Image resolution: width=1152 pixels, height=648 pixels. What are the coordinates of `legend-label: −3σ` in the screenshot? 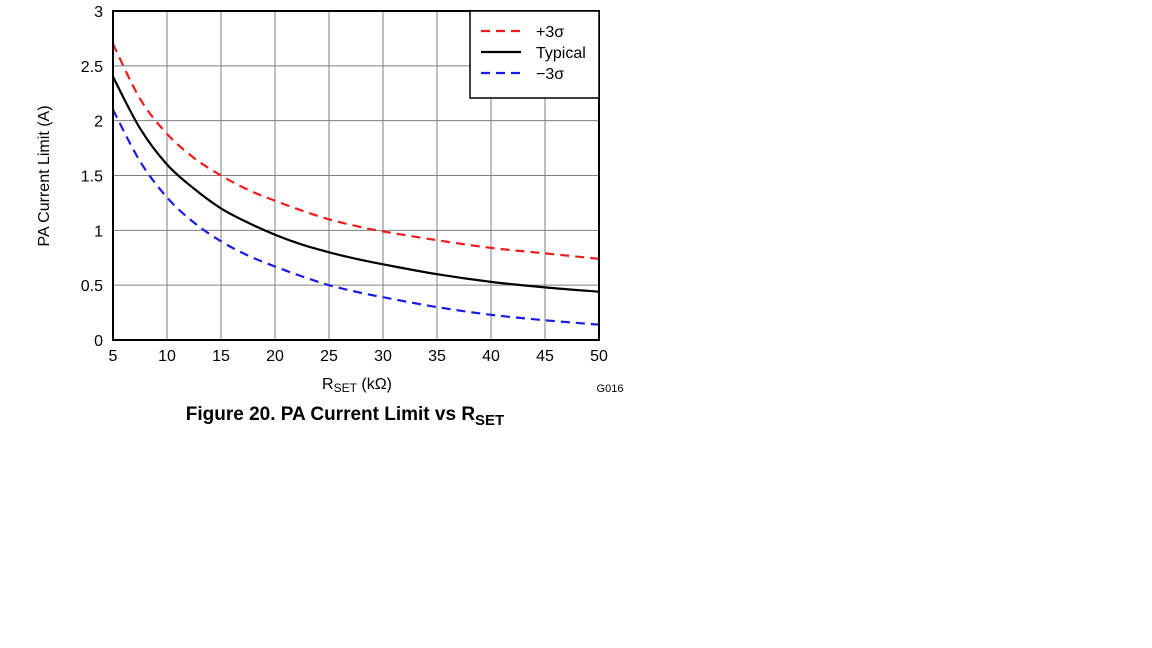 It's located at (550, 74).